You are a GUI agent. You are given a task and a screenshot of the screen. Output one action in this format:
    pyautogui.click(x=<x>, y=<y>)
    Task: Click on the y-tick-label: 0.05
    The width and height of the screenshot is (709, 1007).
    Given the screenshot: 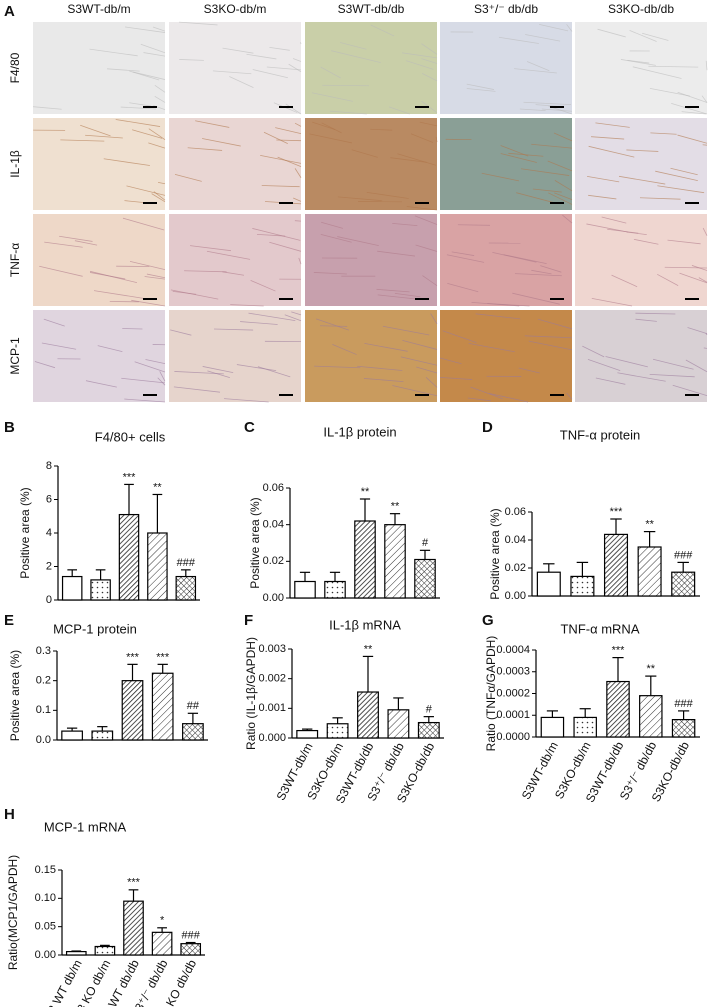 What is the action you would take?
    pyautogui.click(x=45, y=927)
    